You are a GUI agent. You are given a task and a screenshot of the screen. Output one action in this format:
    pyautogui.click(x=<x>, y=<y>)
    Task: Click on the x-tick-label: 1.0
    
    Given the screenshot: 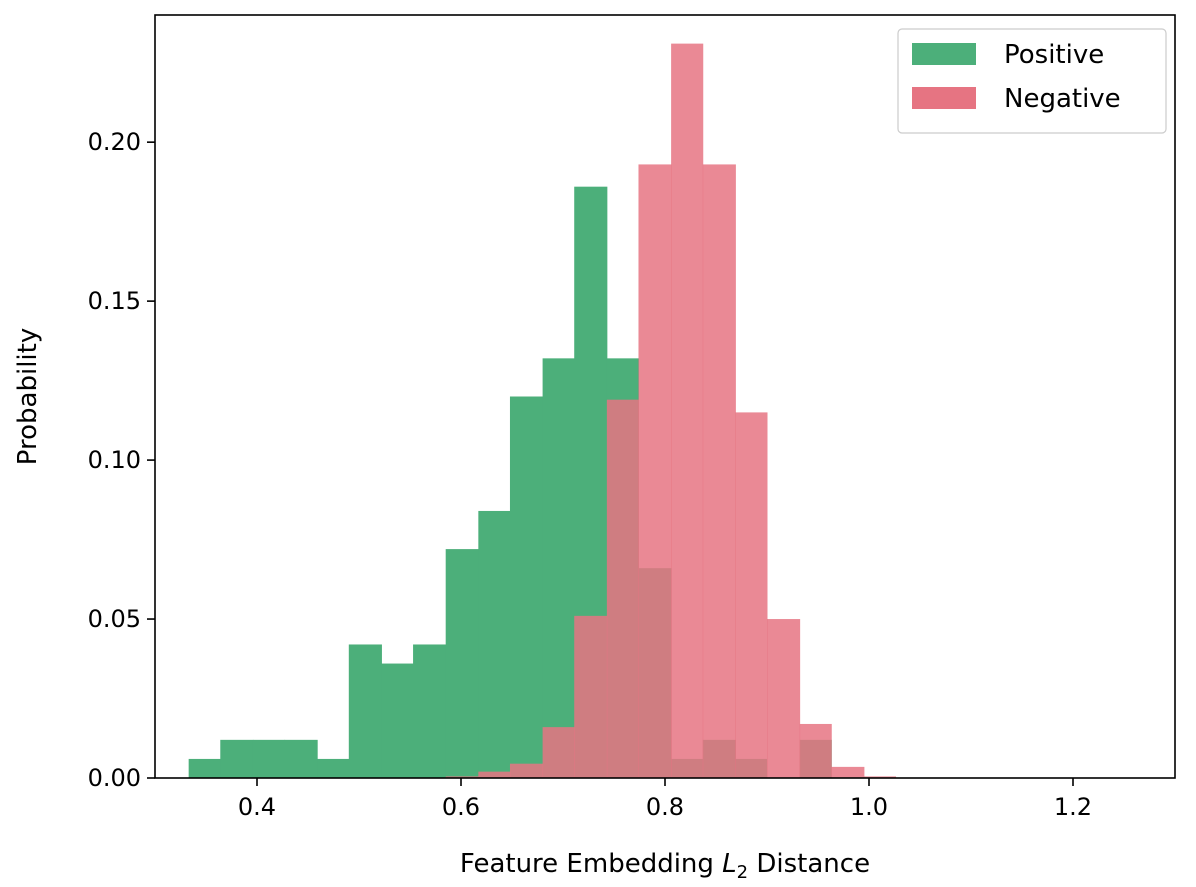 What is the action you would take?
    pyautogui.click(x=869, y=807)
    